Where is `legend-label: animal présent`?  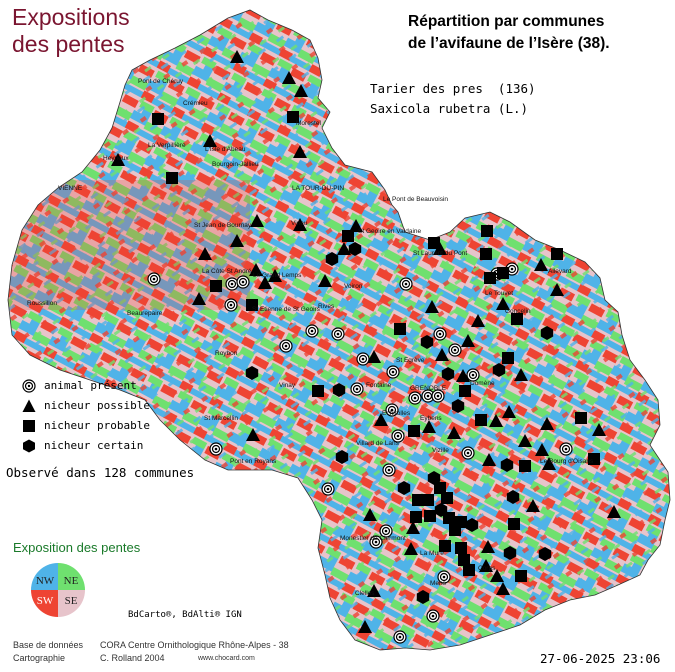
legend-label: animal présent is located at coordinates (90, 385).